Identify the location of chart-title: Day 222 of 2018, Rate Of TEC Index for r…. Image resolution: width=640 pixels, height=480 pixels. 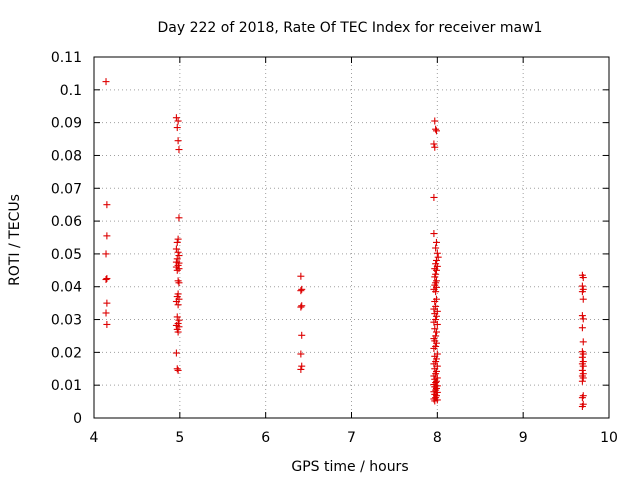
(350, 28).